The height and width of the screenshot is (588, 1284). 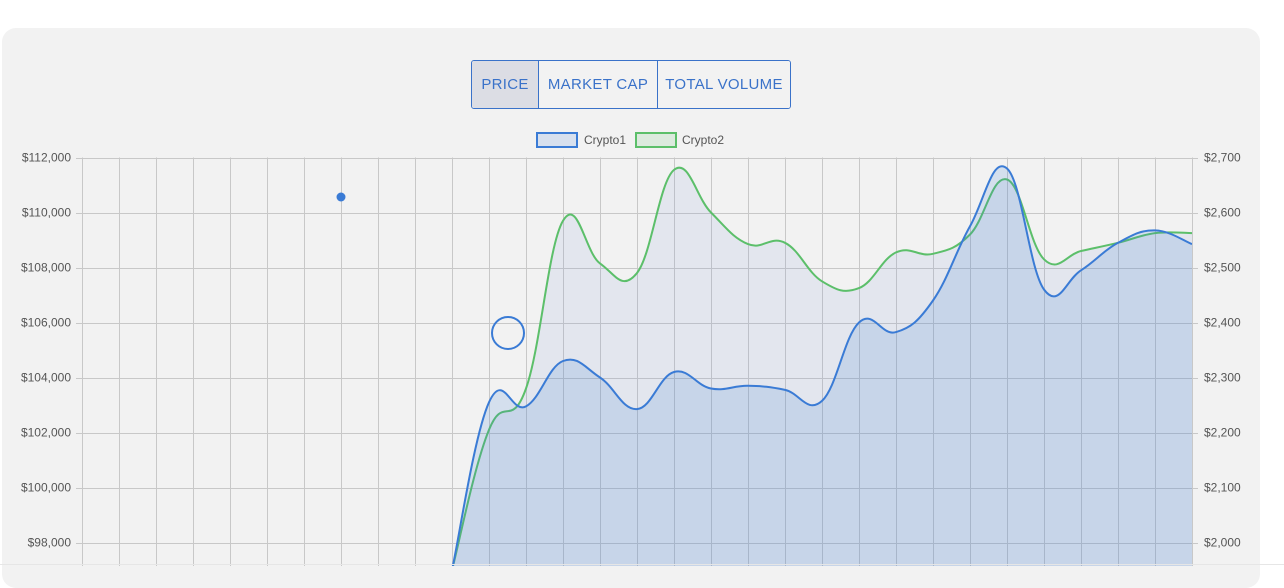 I want to click on legend: Crypto1 Crypto2, so click(x=630, y=140).